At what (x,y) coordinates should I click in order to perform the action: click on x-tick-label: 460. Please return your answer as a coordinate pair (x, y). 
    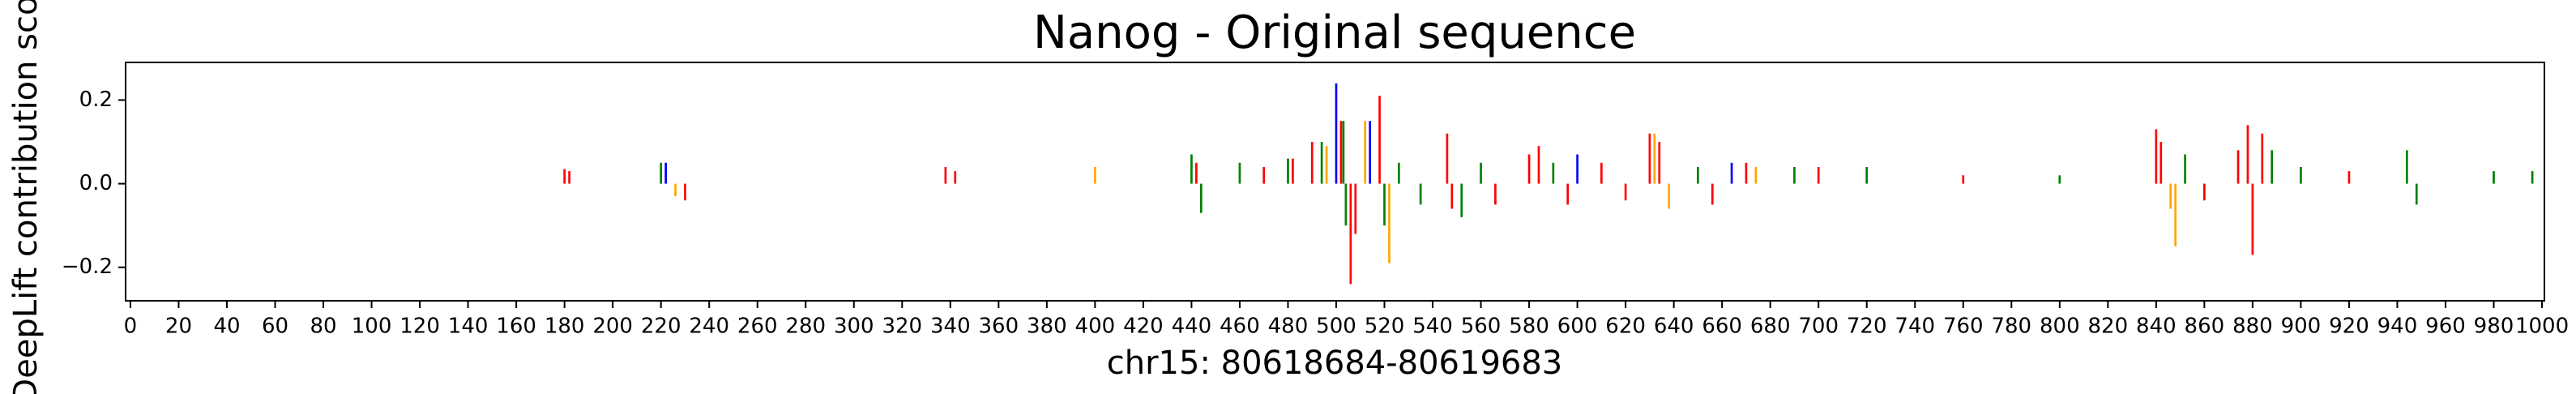
    Looking at the image, I should click on (1240, 327).